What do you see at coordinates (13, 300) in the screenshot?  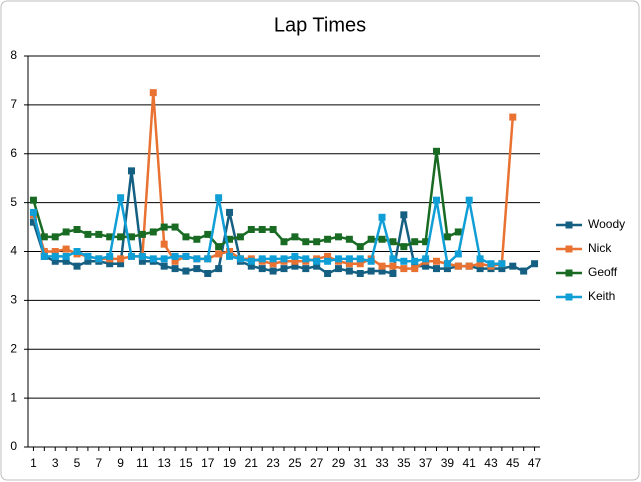 I see `y-tick-label: 3` at bounding box center [13, 300].